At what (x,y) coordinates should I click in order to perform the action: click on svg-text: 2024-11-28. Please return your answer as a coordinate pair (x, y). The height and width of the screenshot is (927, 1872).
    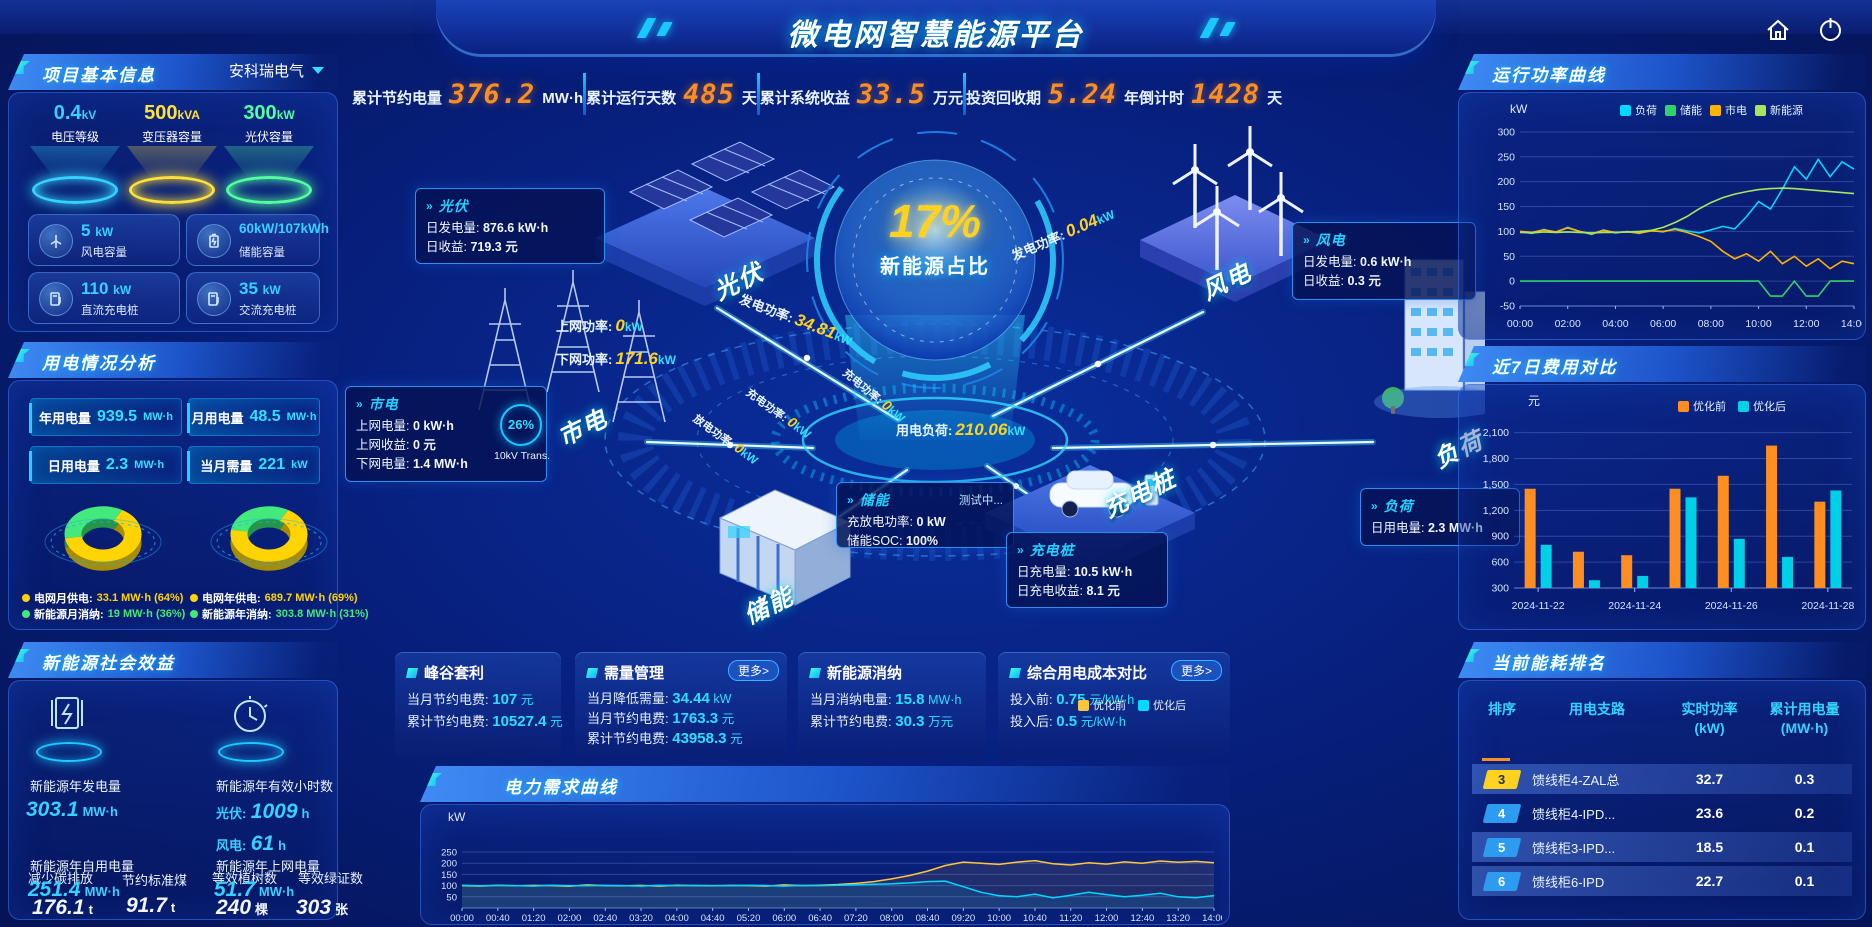
    Looking at the image, I should click on (1827, 606).